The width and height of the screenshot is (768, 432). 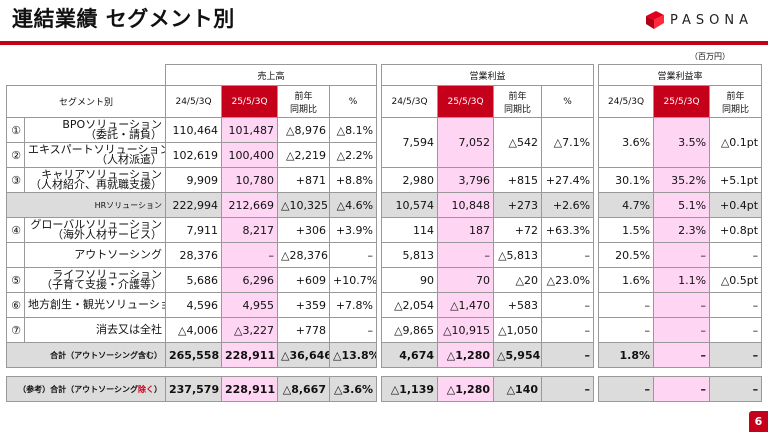 I want to click on segment-name: ライフソリューション （子育て支援・介護等）, so click(x=95, y=280).